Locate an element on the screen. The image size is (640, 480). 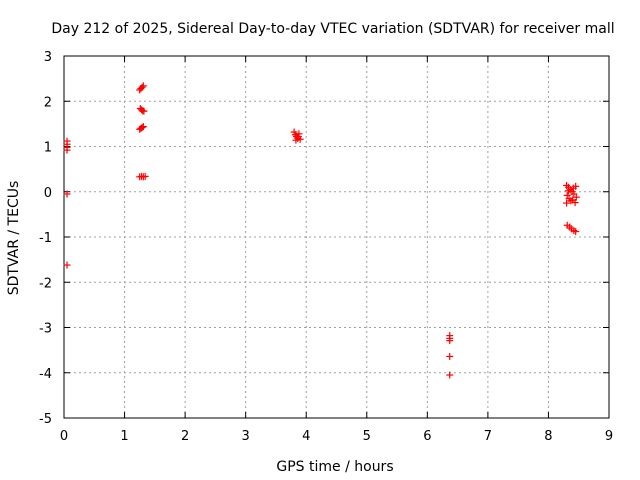
y-tick-labels: -5 -4 -3 -2 -1 0 1 2 3 is located at coordinates (45, 238).